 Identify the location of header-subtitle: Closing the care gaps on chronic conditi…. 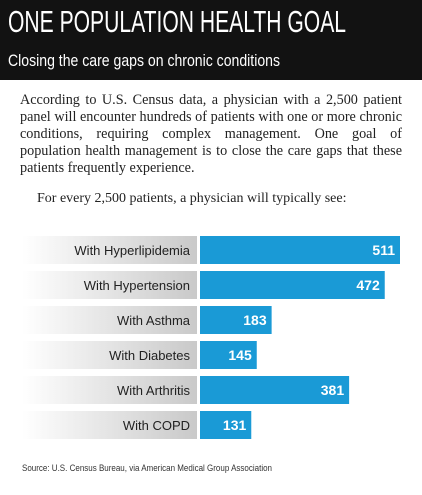
(144, 60).